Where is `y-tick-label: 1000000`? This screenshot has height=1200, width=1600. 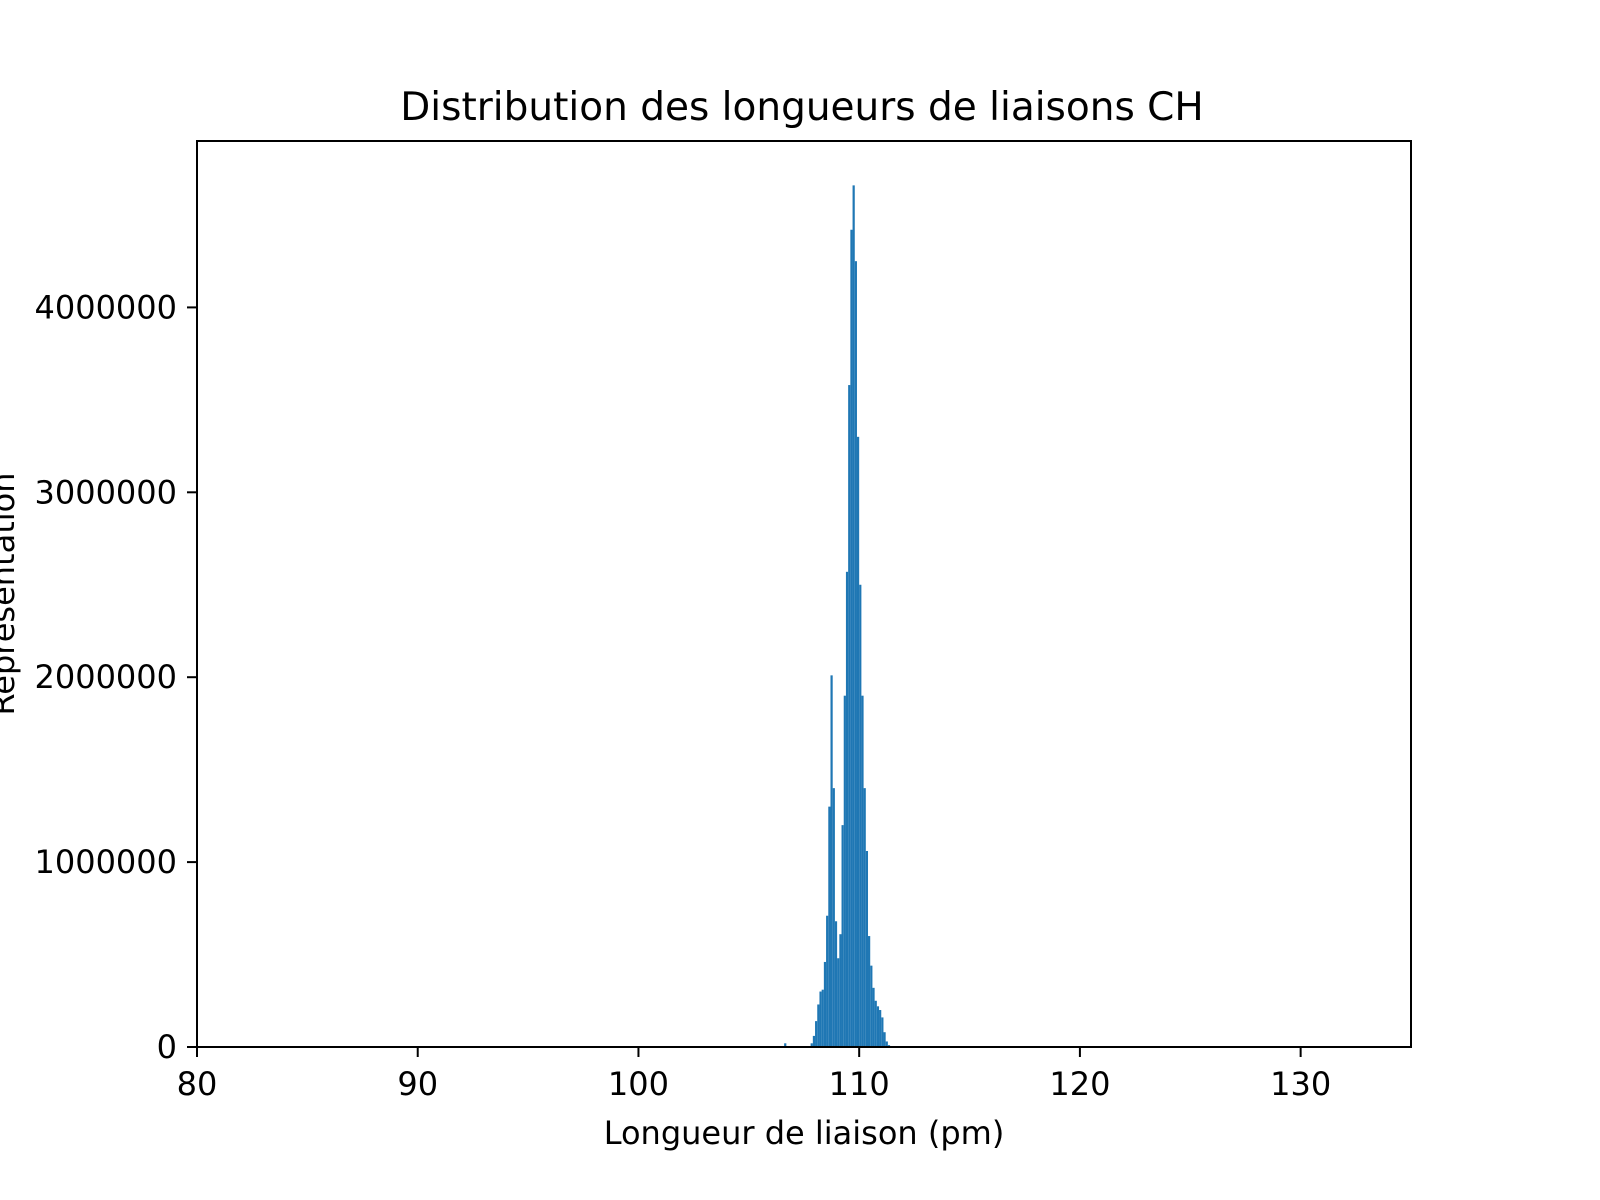 y-tick-label: 1000000 is located at coordinates (105, 862).